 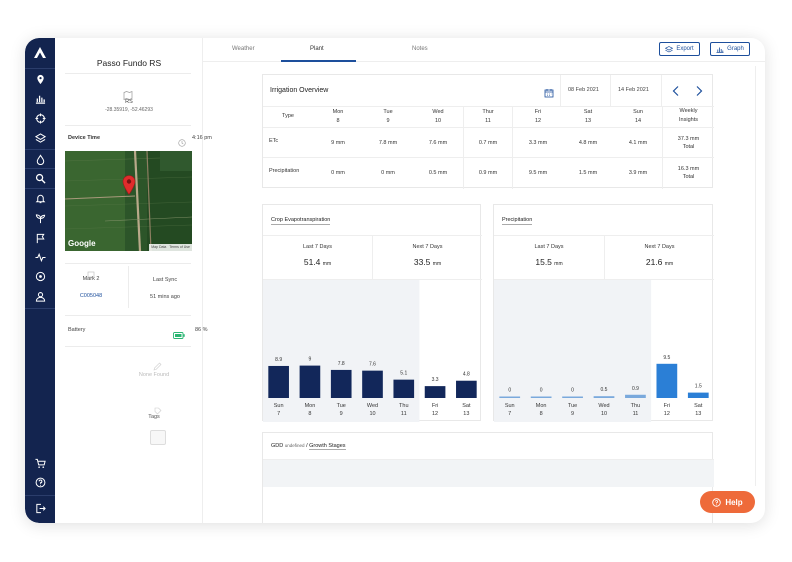 I want to click on irrigation-title: Irrigation Overview, so click(x=299, y=90).